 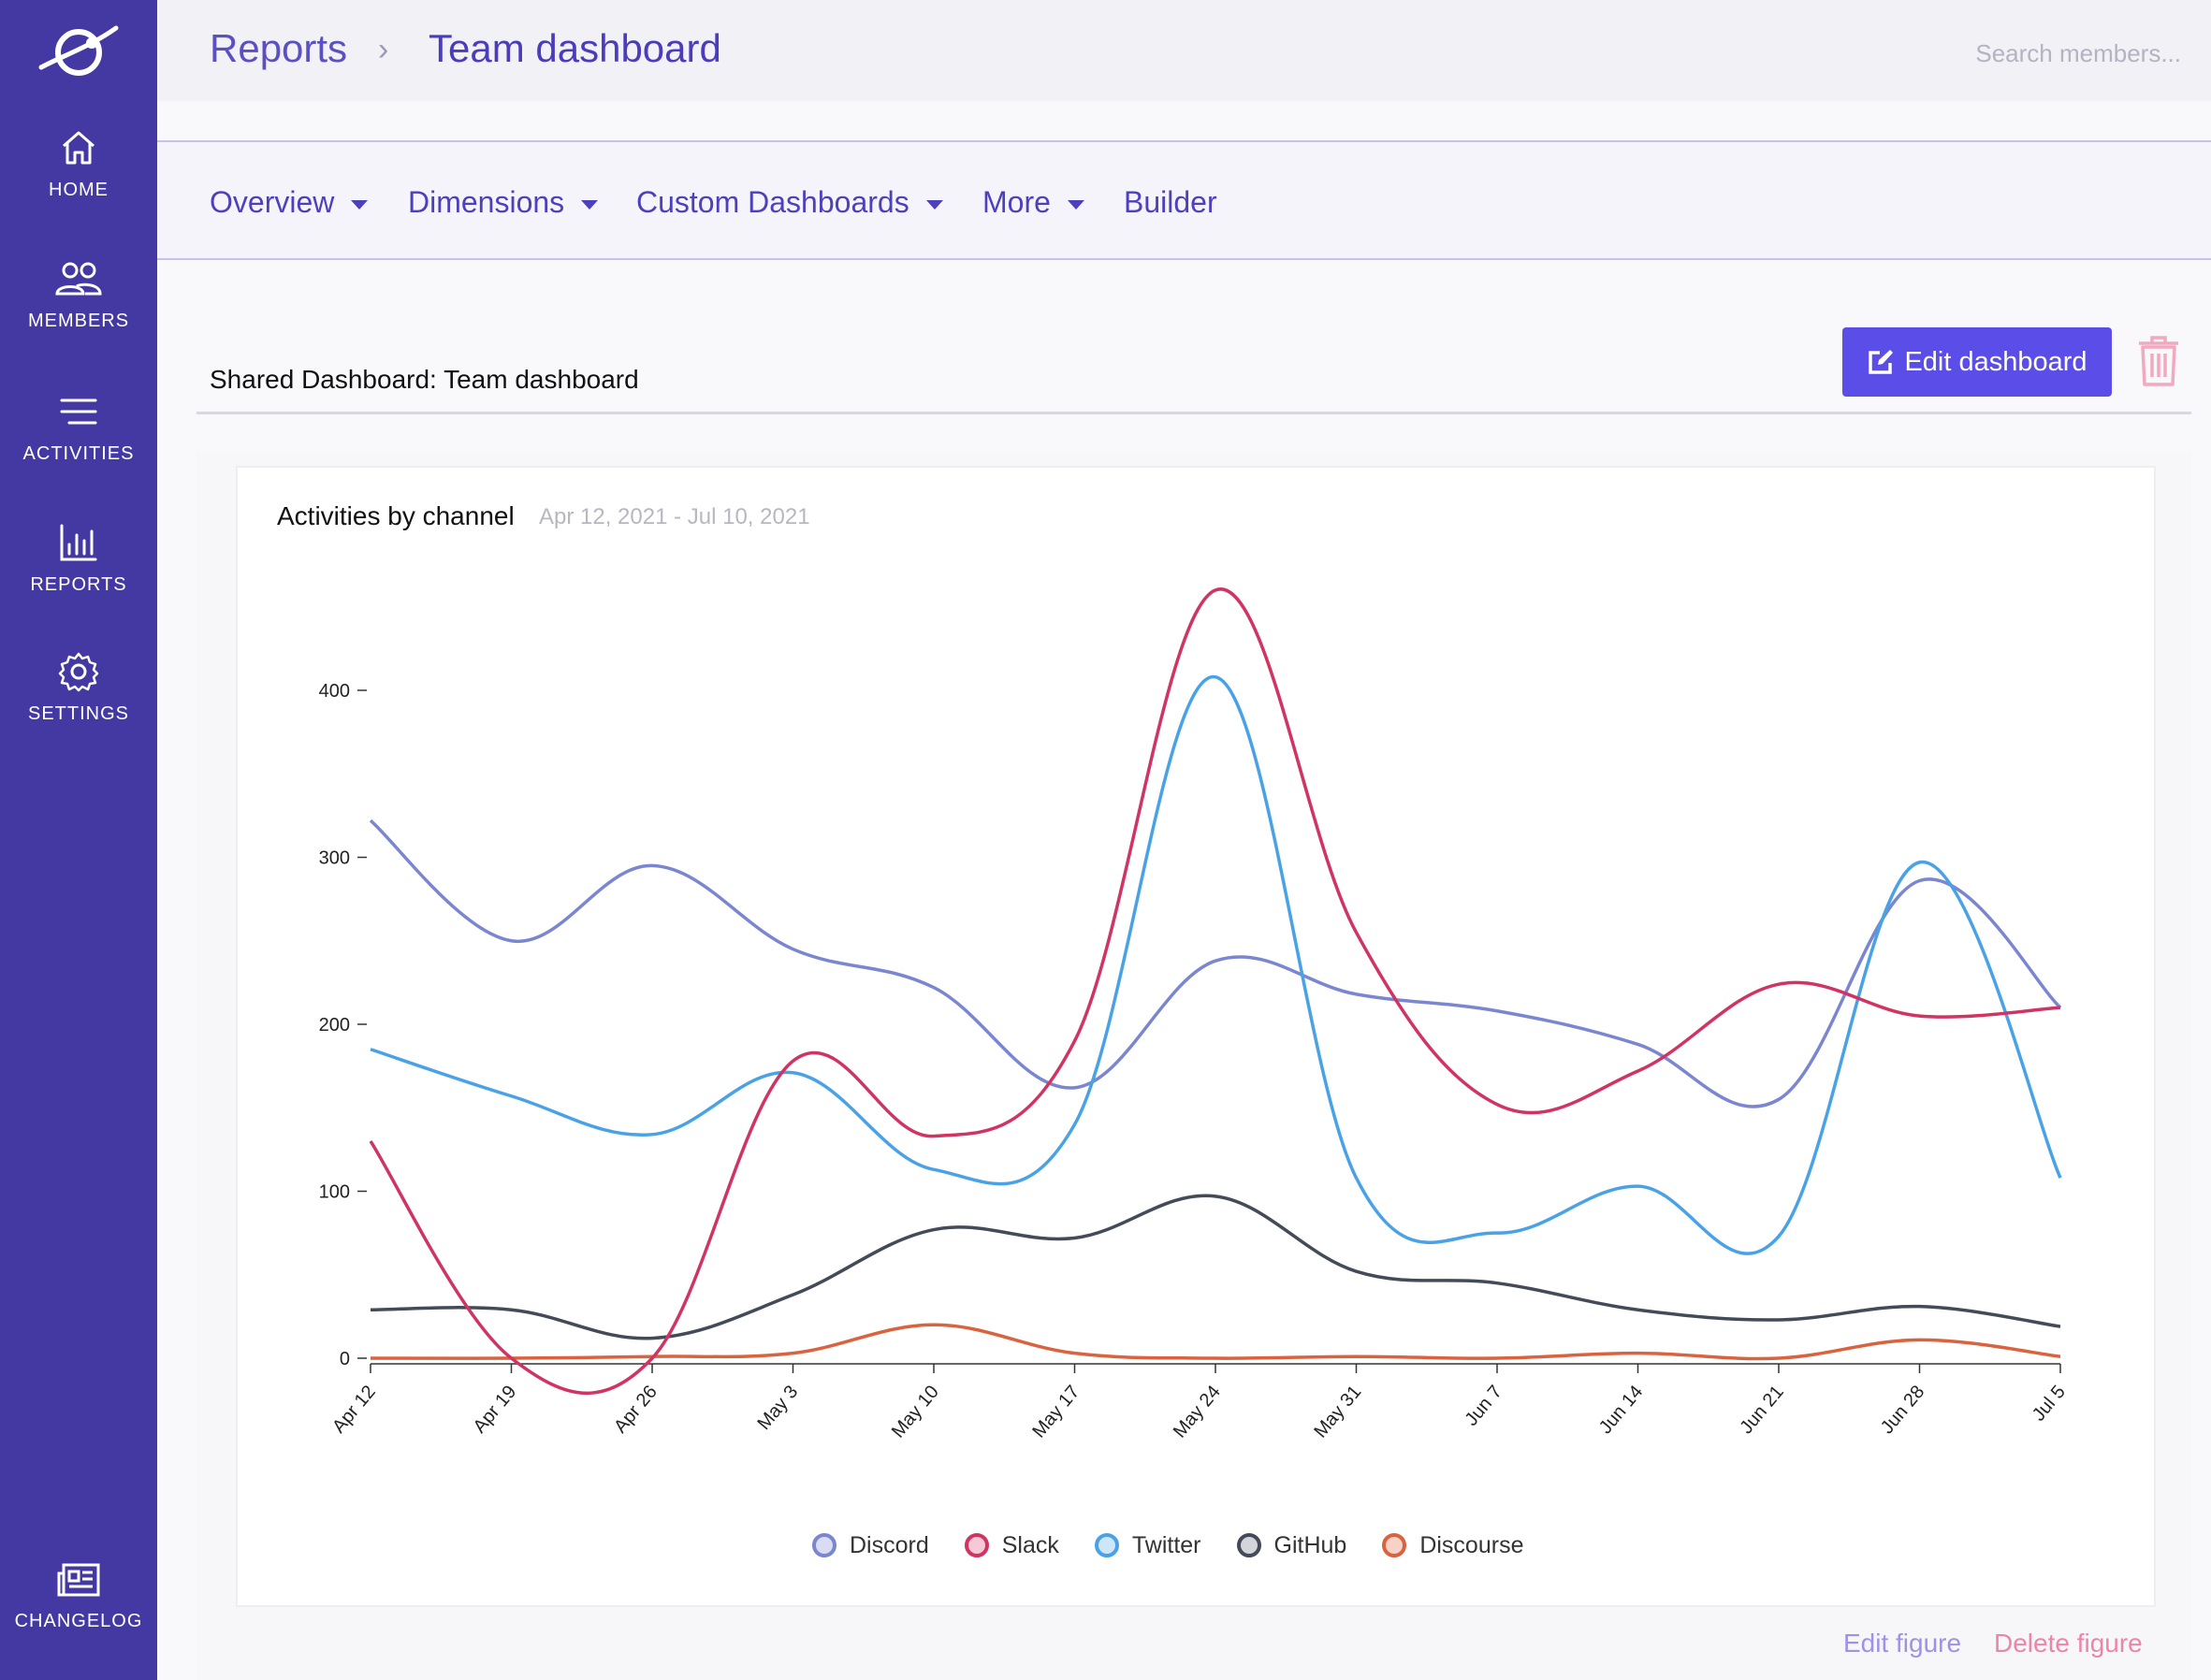 I want to click on sidebar-item-reports: REPORTS, so click(x=78, y=559).